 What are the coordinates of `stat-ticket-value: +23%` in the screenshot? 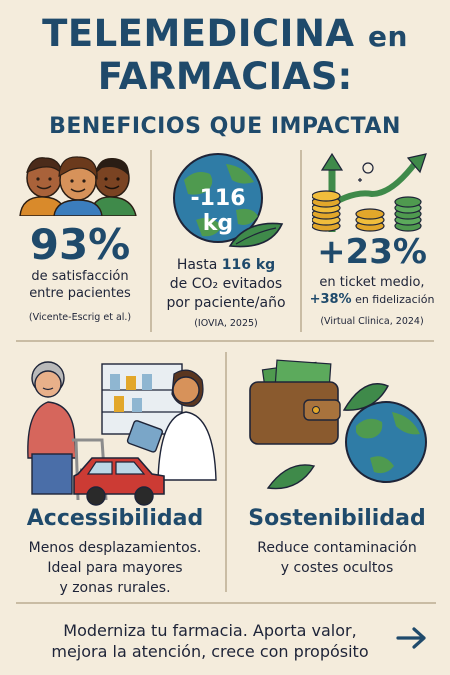 It's located at (372, 252).